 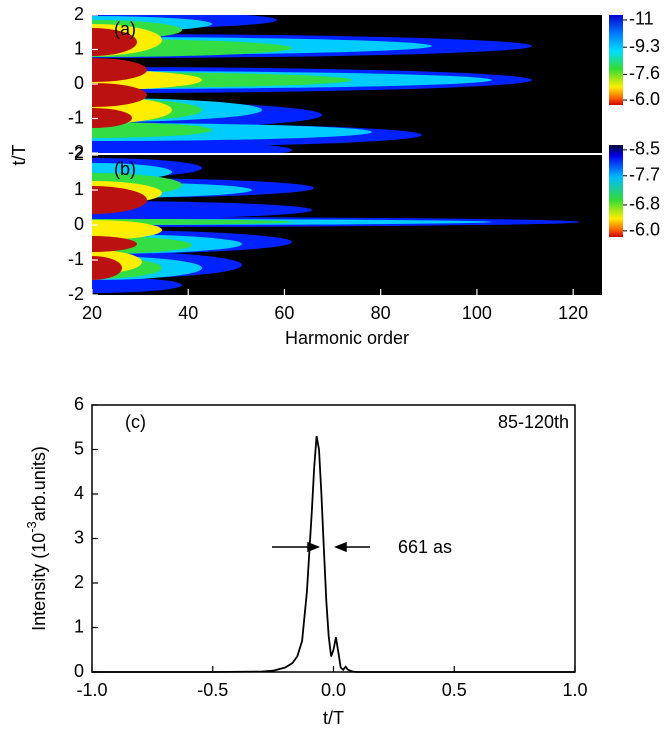 I want to click on y-axis-label: Intensity (10-3arb.units), so click(x=36, y=538).